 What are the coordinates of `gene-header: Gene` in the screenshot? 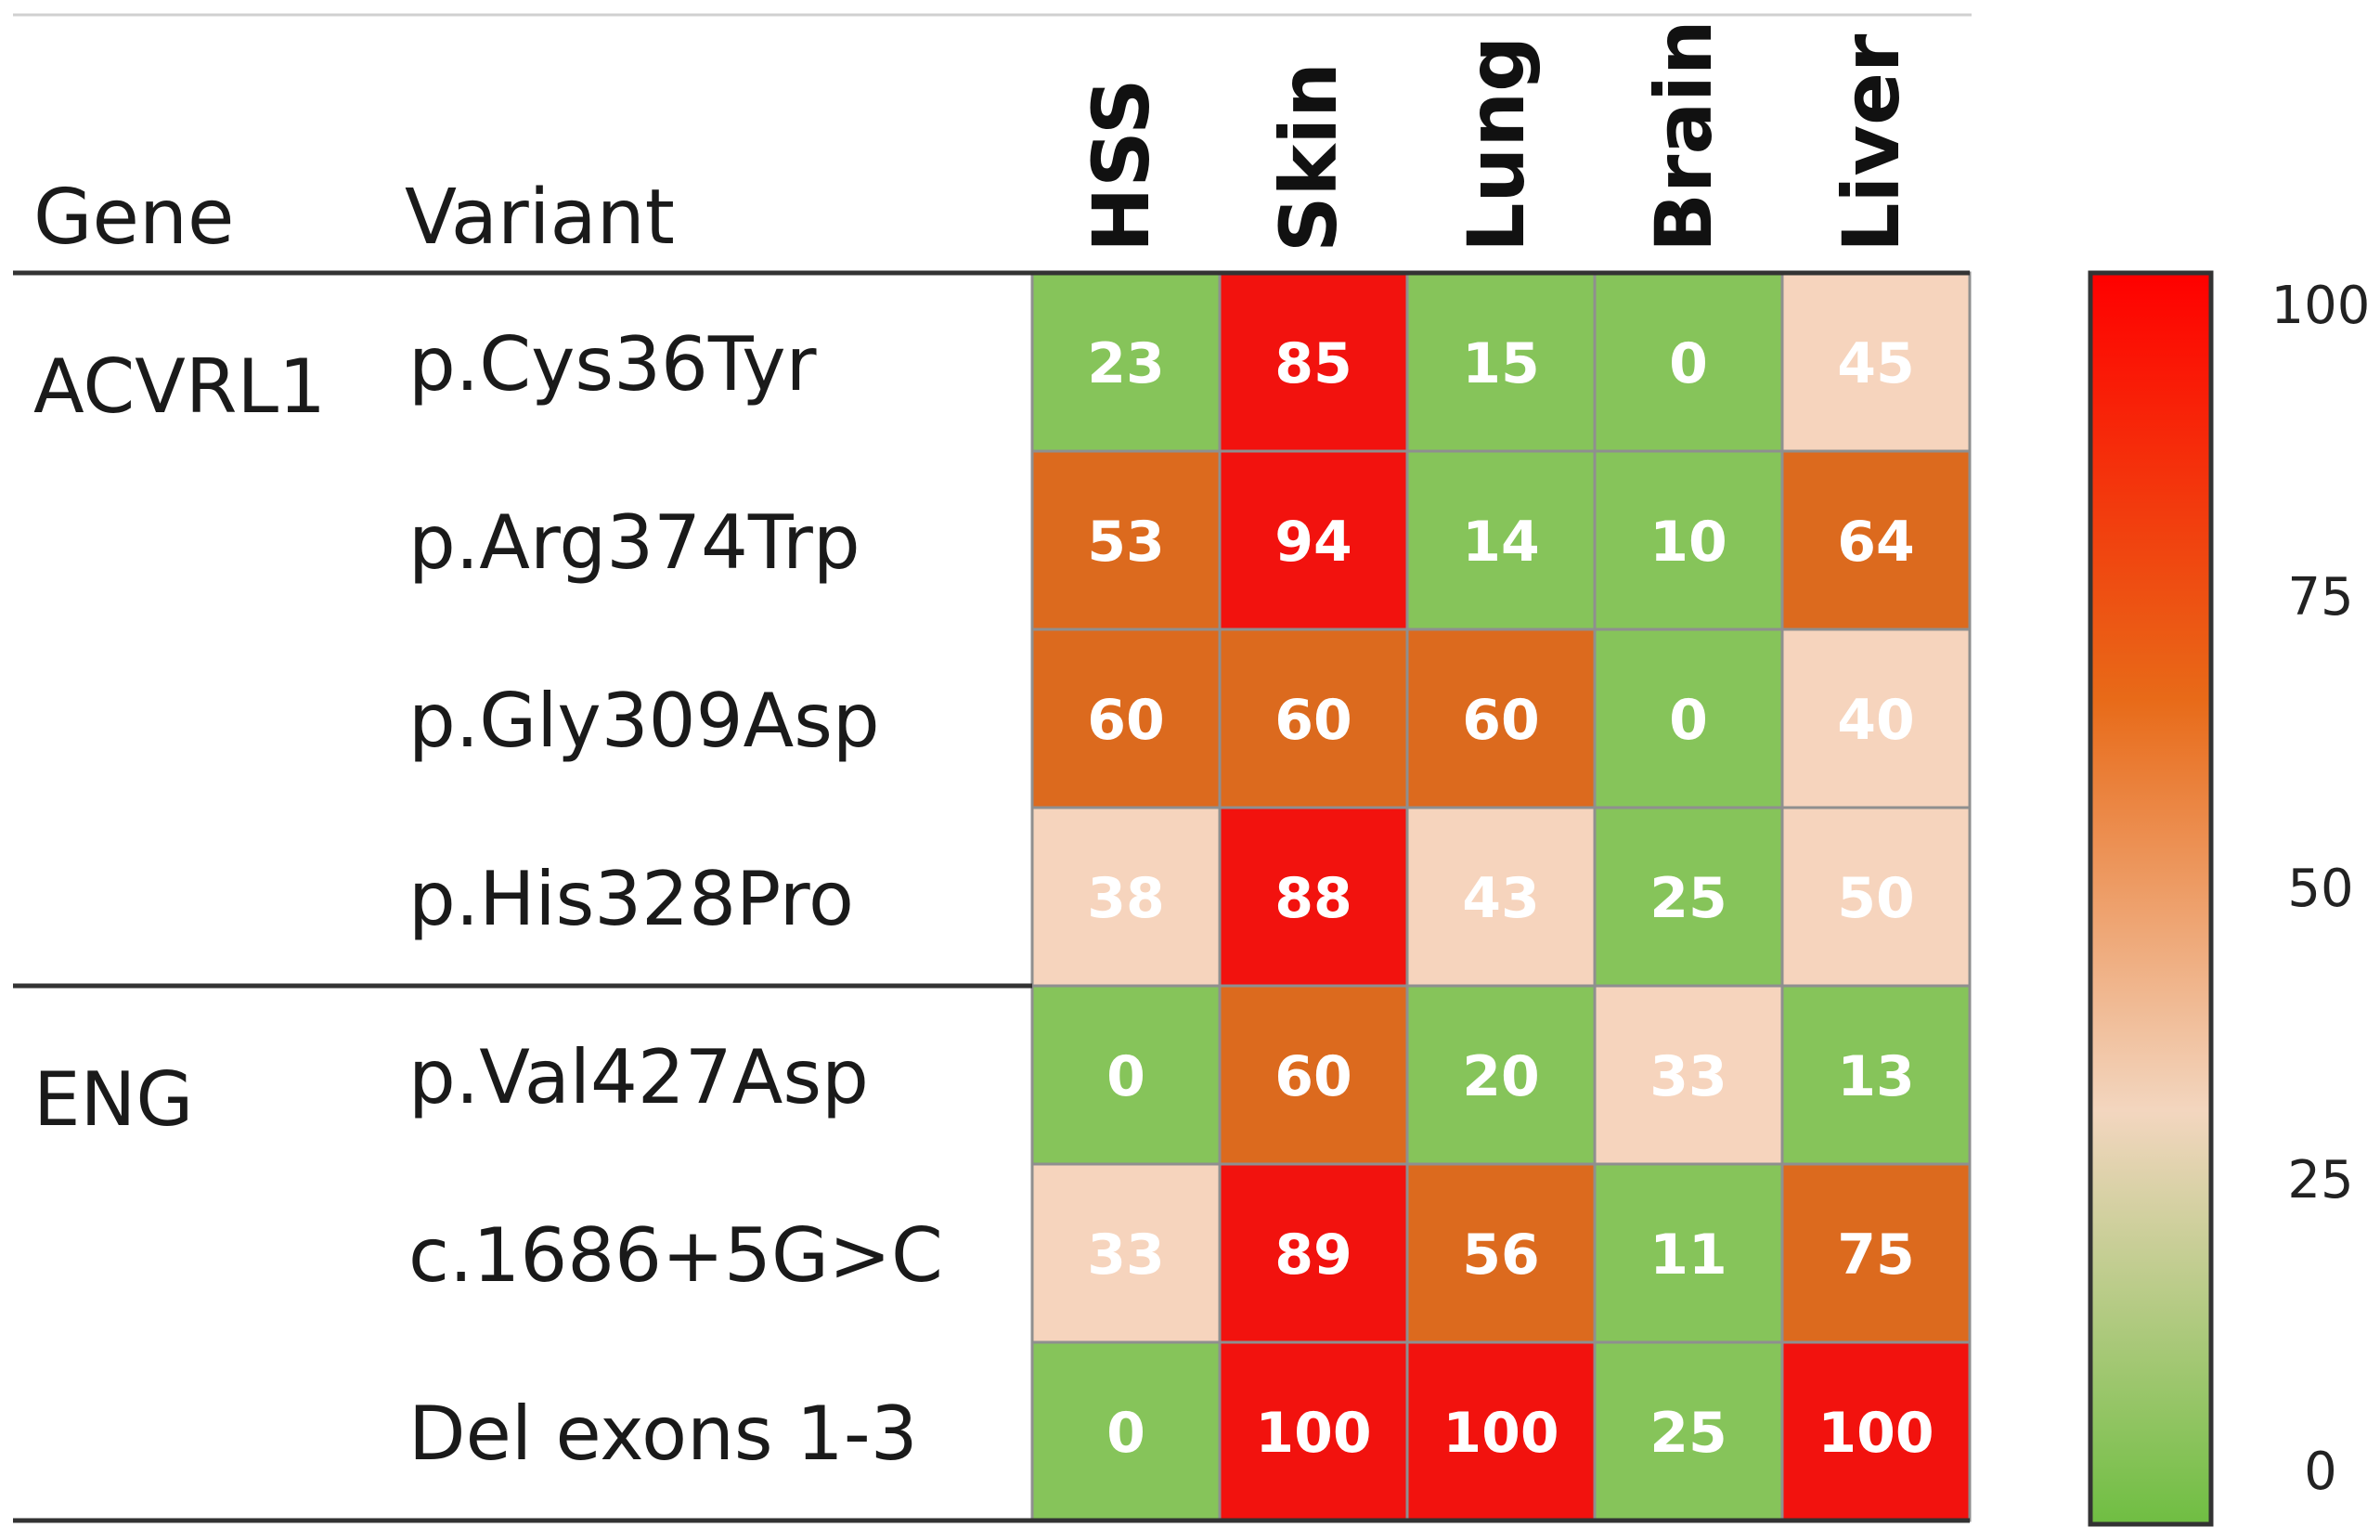 It's located at (133, 218).